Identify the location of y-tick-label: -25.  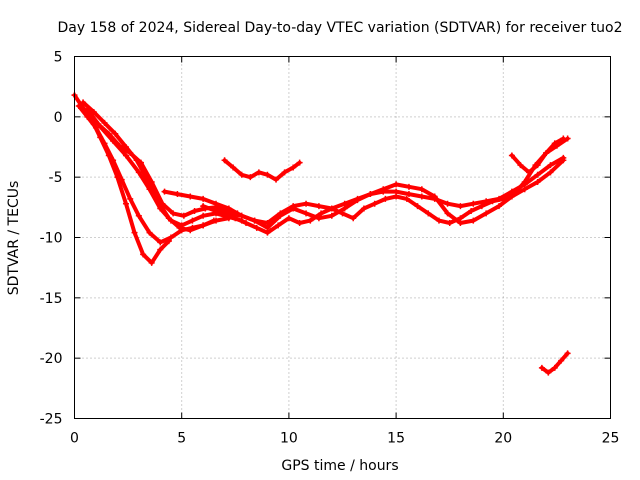
(51, 420).